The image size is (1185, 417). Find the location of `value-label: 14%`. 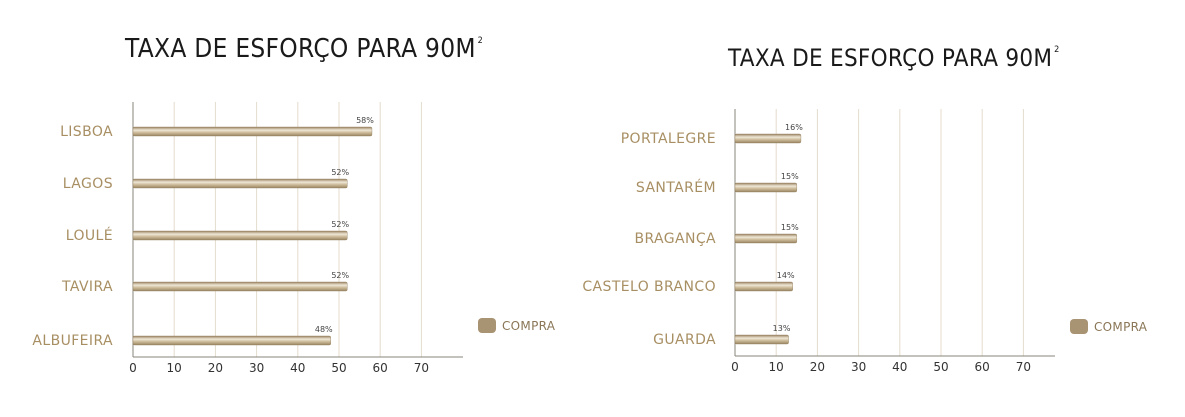

value-label: 14% is located at coordinates (786, 275).